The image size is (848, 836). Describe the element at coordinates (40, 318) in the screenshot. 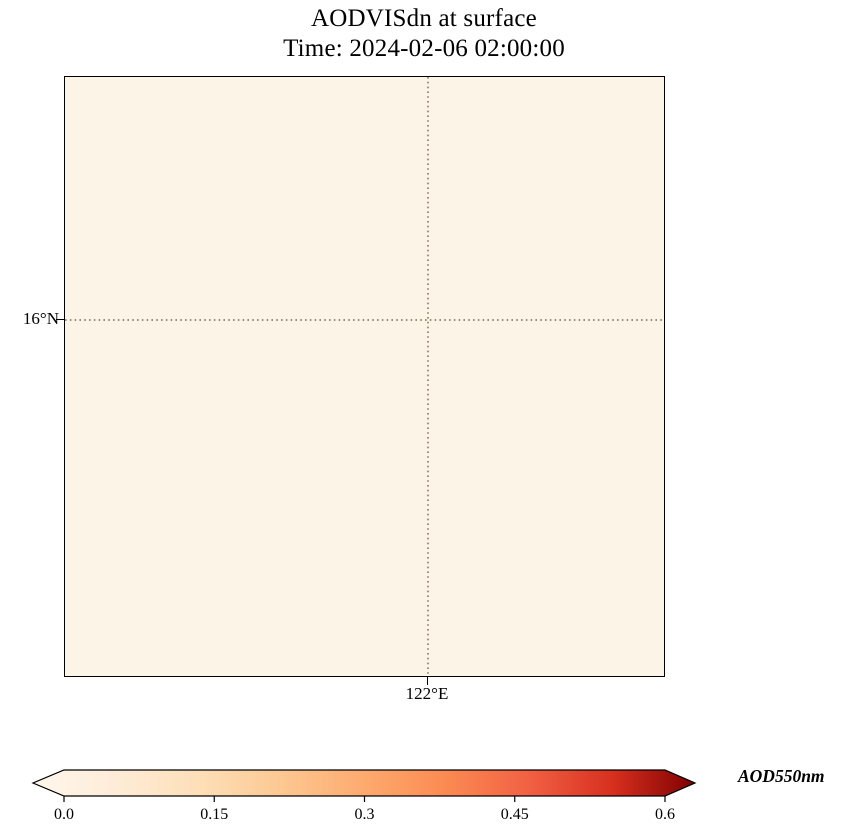

I see `ytick-label-16n: 16°N` at that location.